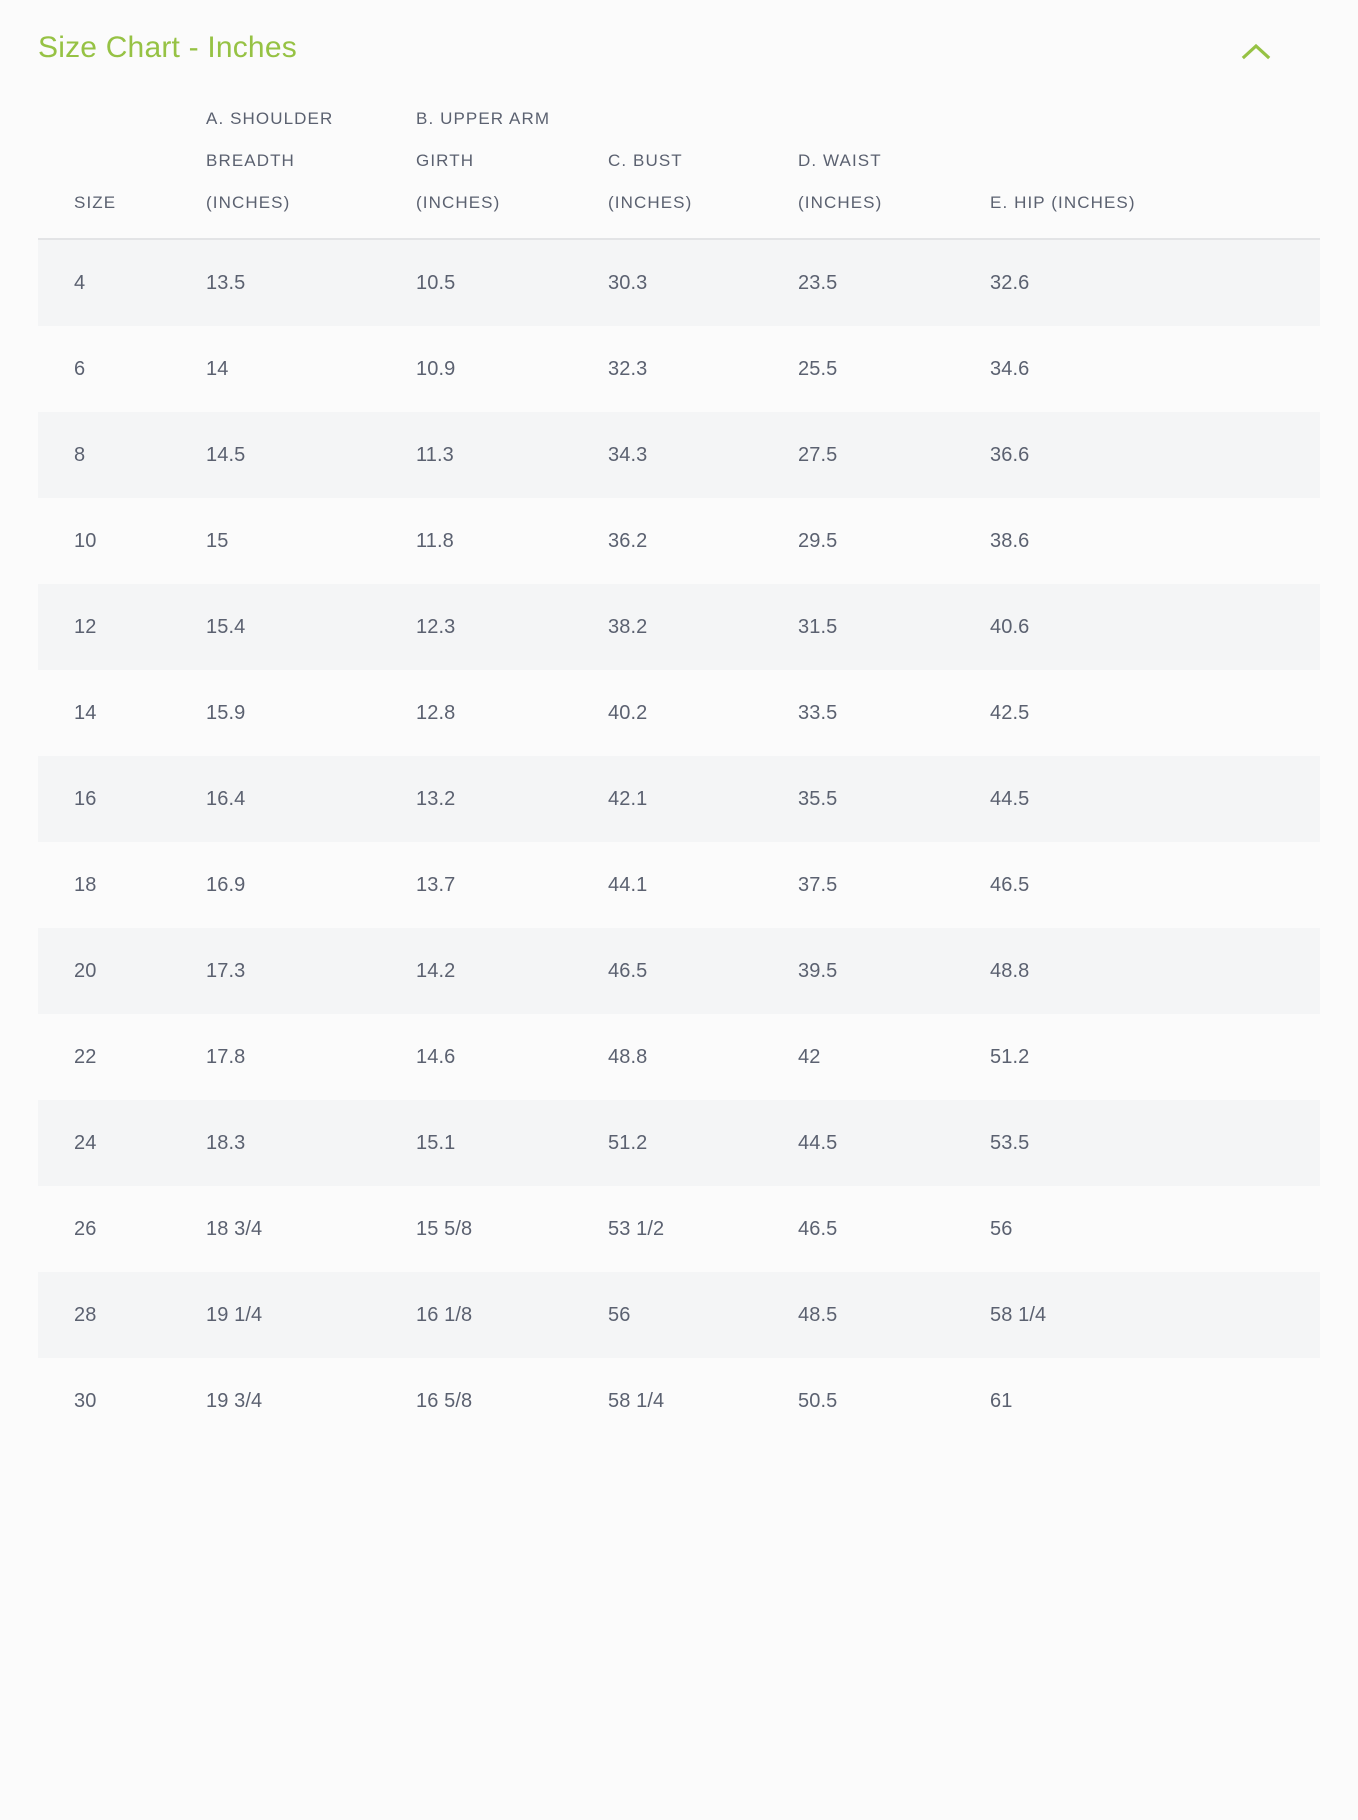 The width and height of the screenshot is (1358, 1820). I want to click on cell-hip: 42.5, so click(1010, 713).